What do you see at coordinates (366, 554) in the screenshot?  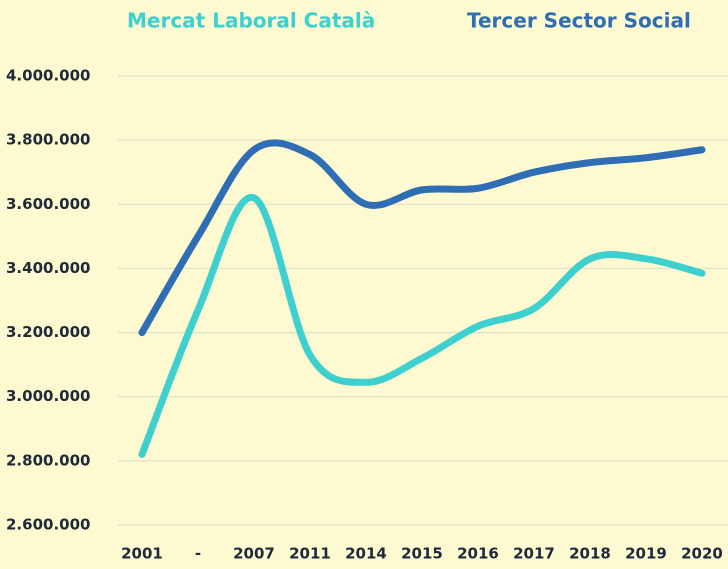 I see `x-tick-label: 2014` at bounding box center [366, 554].